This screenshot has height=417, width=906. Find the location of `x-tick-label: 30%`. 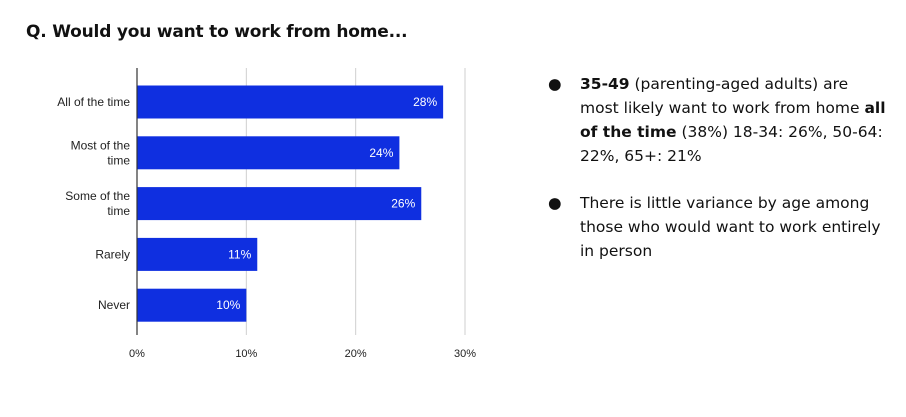

x-tick-label: 30% is located at coordinates (465, 354).